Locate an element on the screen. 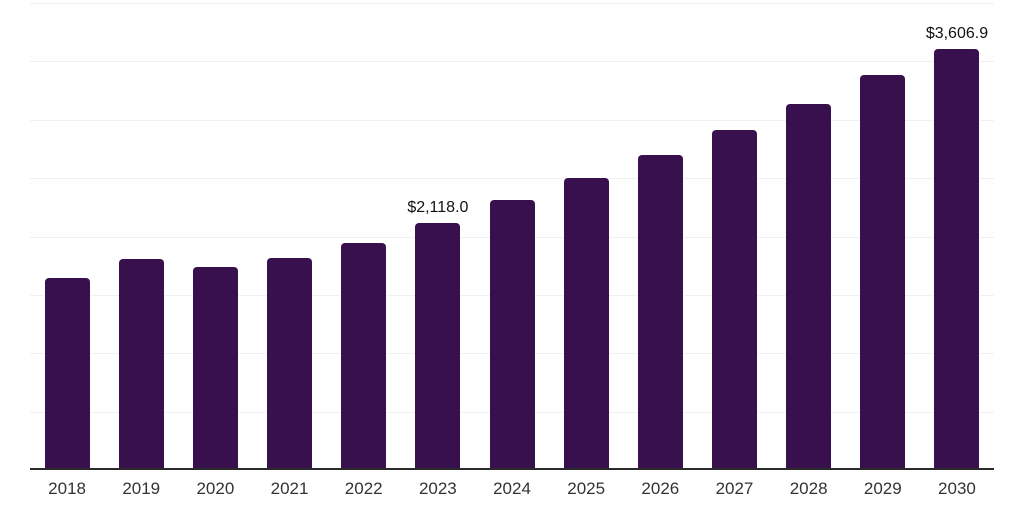 This screenshot has width=1024, height=512. x-tick-label-2019: 2019 is located at coordinates (141, 488).